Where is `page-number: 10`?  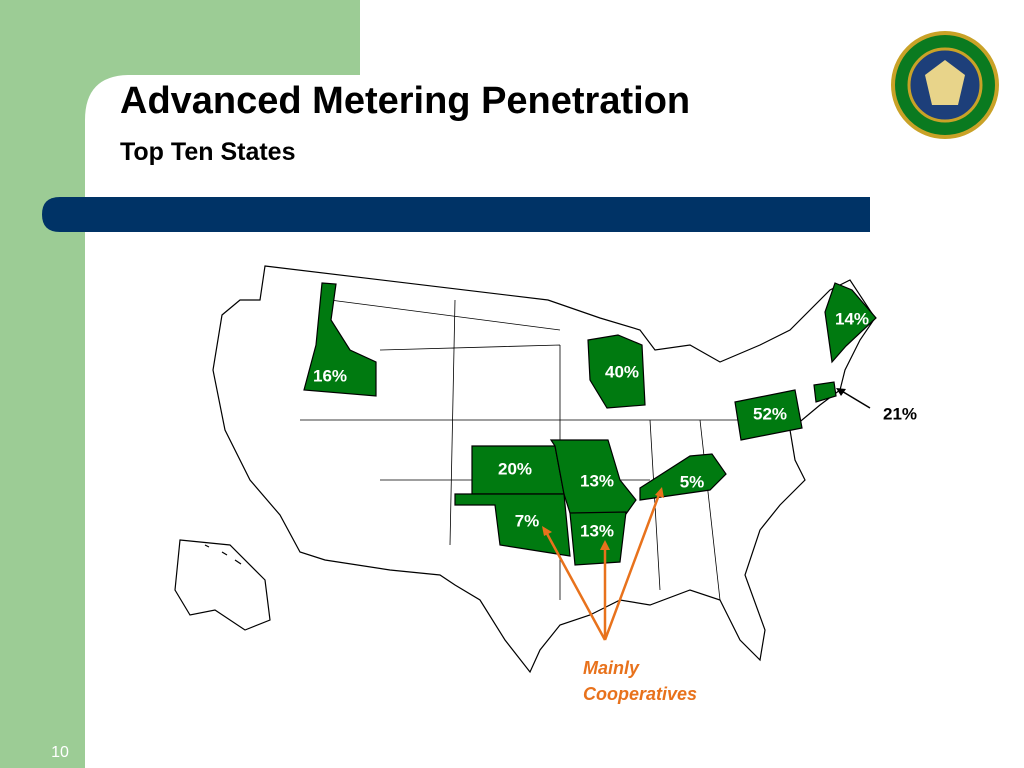
page-number: 10 is located at coordinates (60, 752).